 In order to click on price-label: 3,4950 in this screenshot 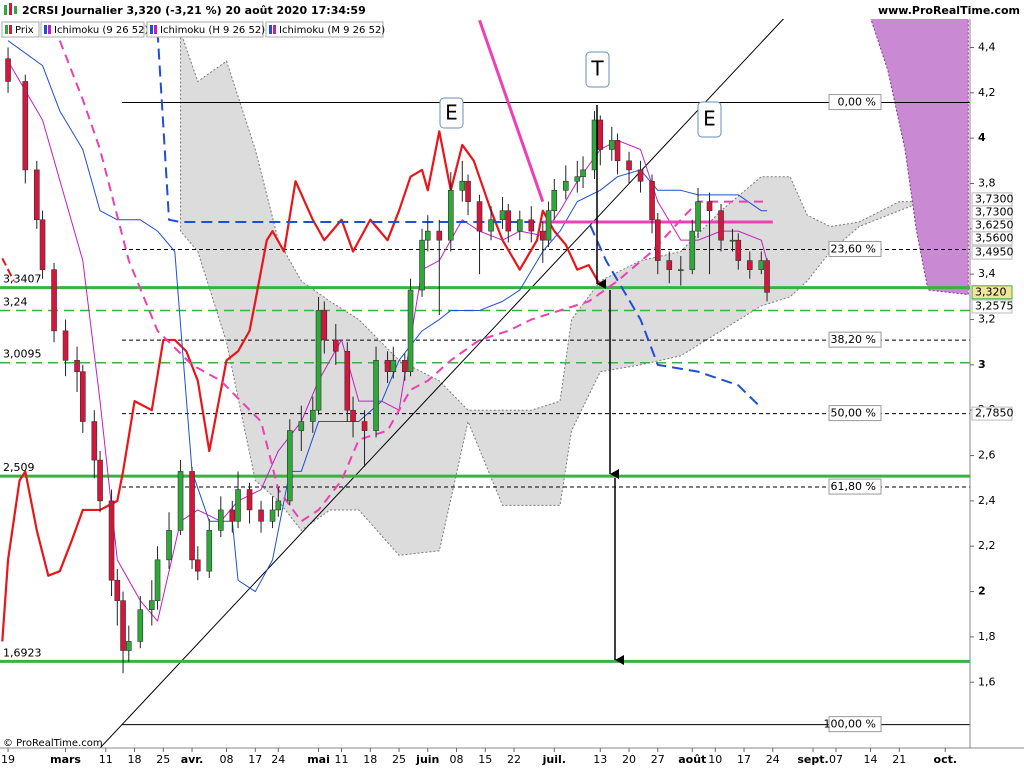, I will do `click(994, 252)`.